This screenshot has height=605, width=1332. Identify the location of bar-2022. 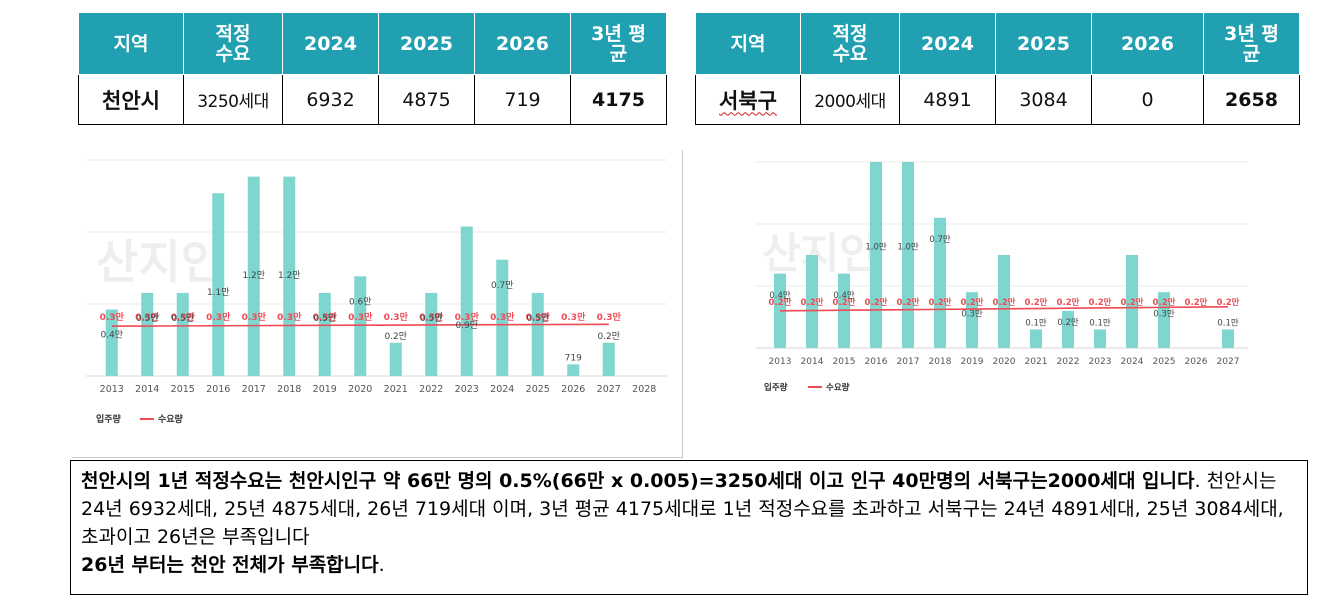
(431, 334).